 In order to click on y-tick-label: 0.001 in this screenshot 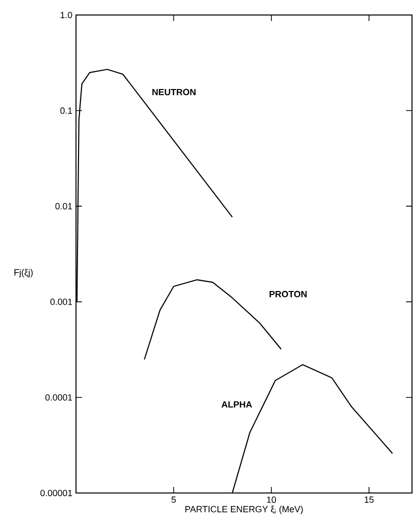, I will do `click(61, 301)`.